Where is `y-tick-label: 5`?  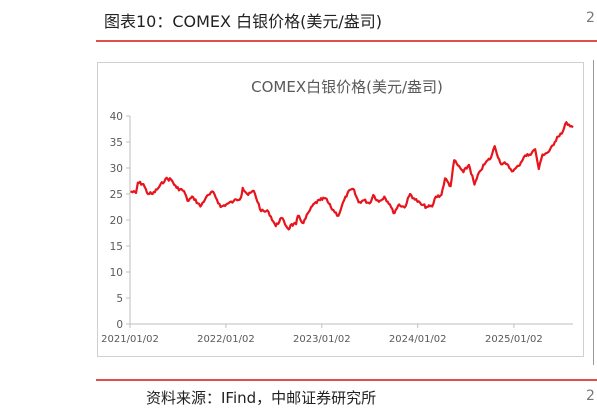 y-tick-label: 5 is located at coordinates (119, 299).